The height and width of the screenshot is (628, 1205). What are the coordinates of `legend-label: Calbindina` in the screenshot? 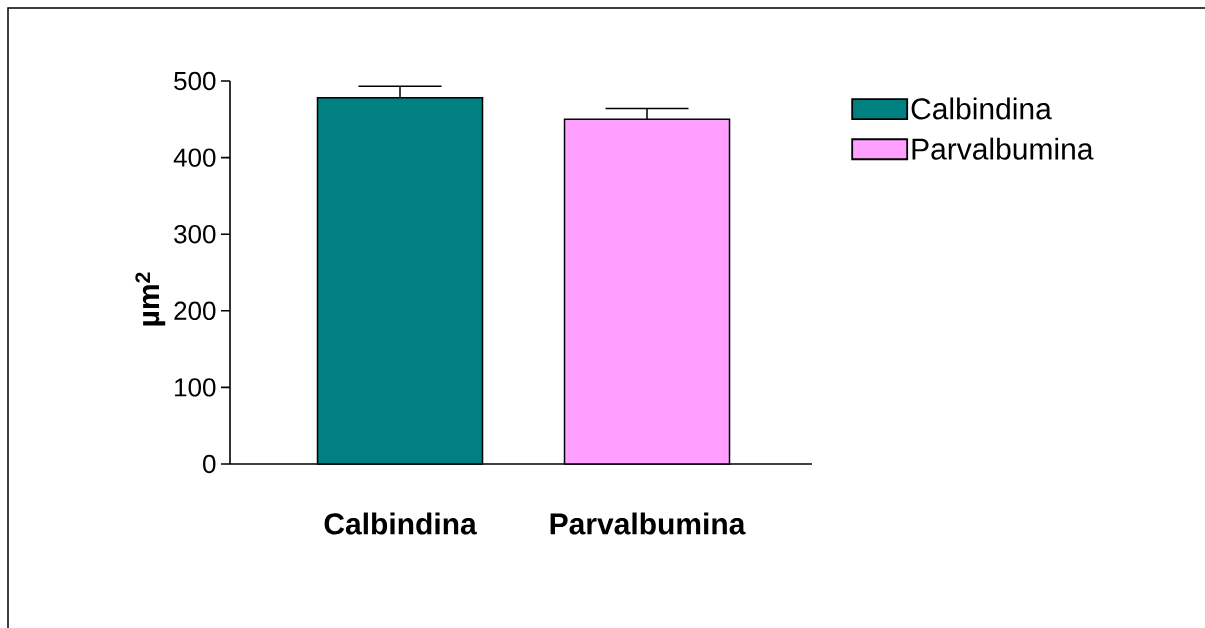 It's located at (981, 108).